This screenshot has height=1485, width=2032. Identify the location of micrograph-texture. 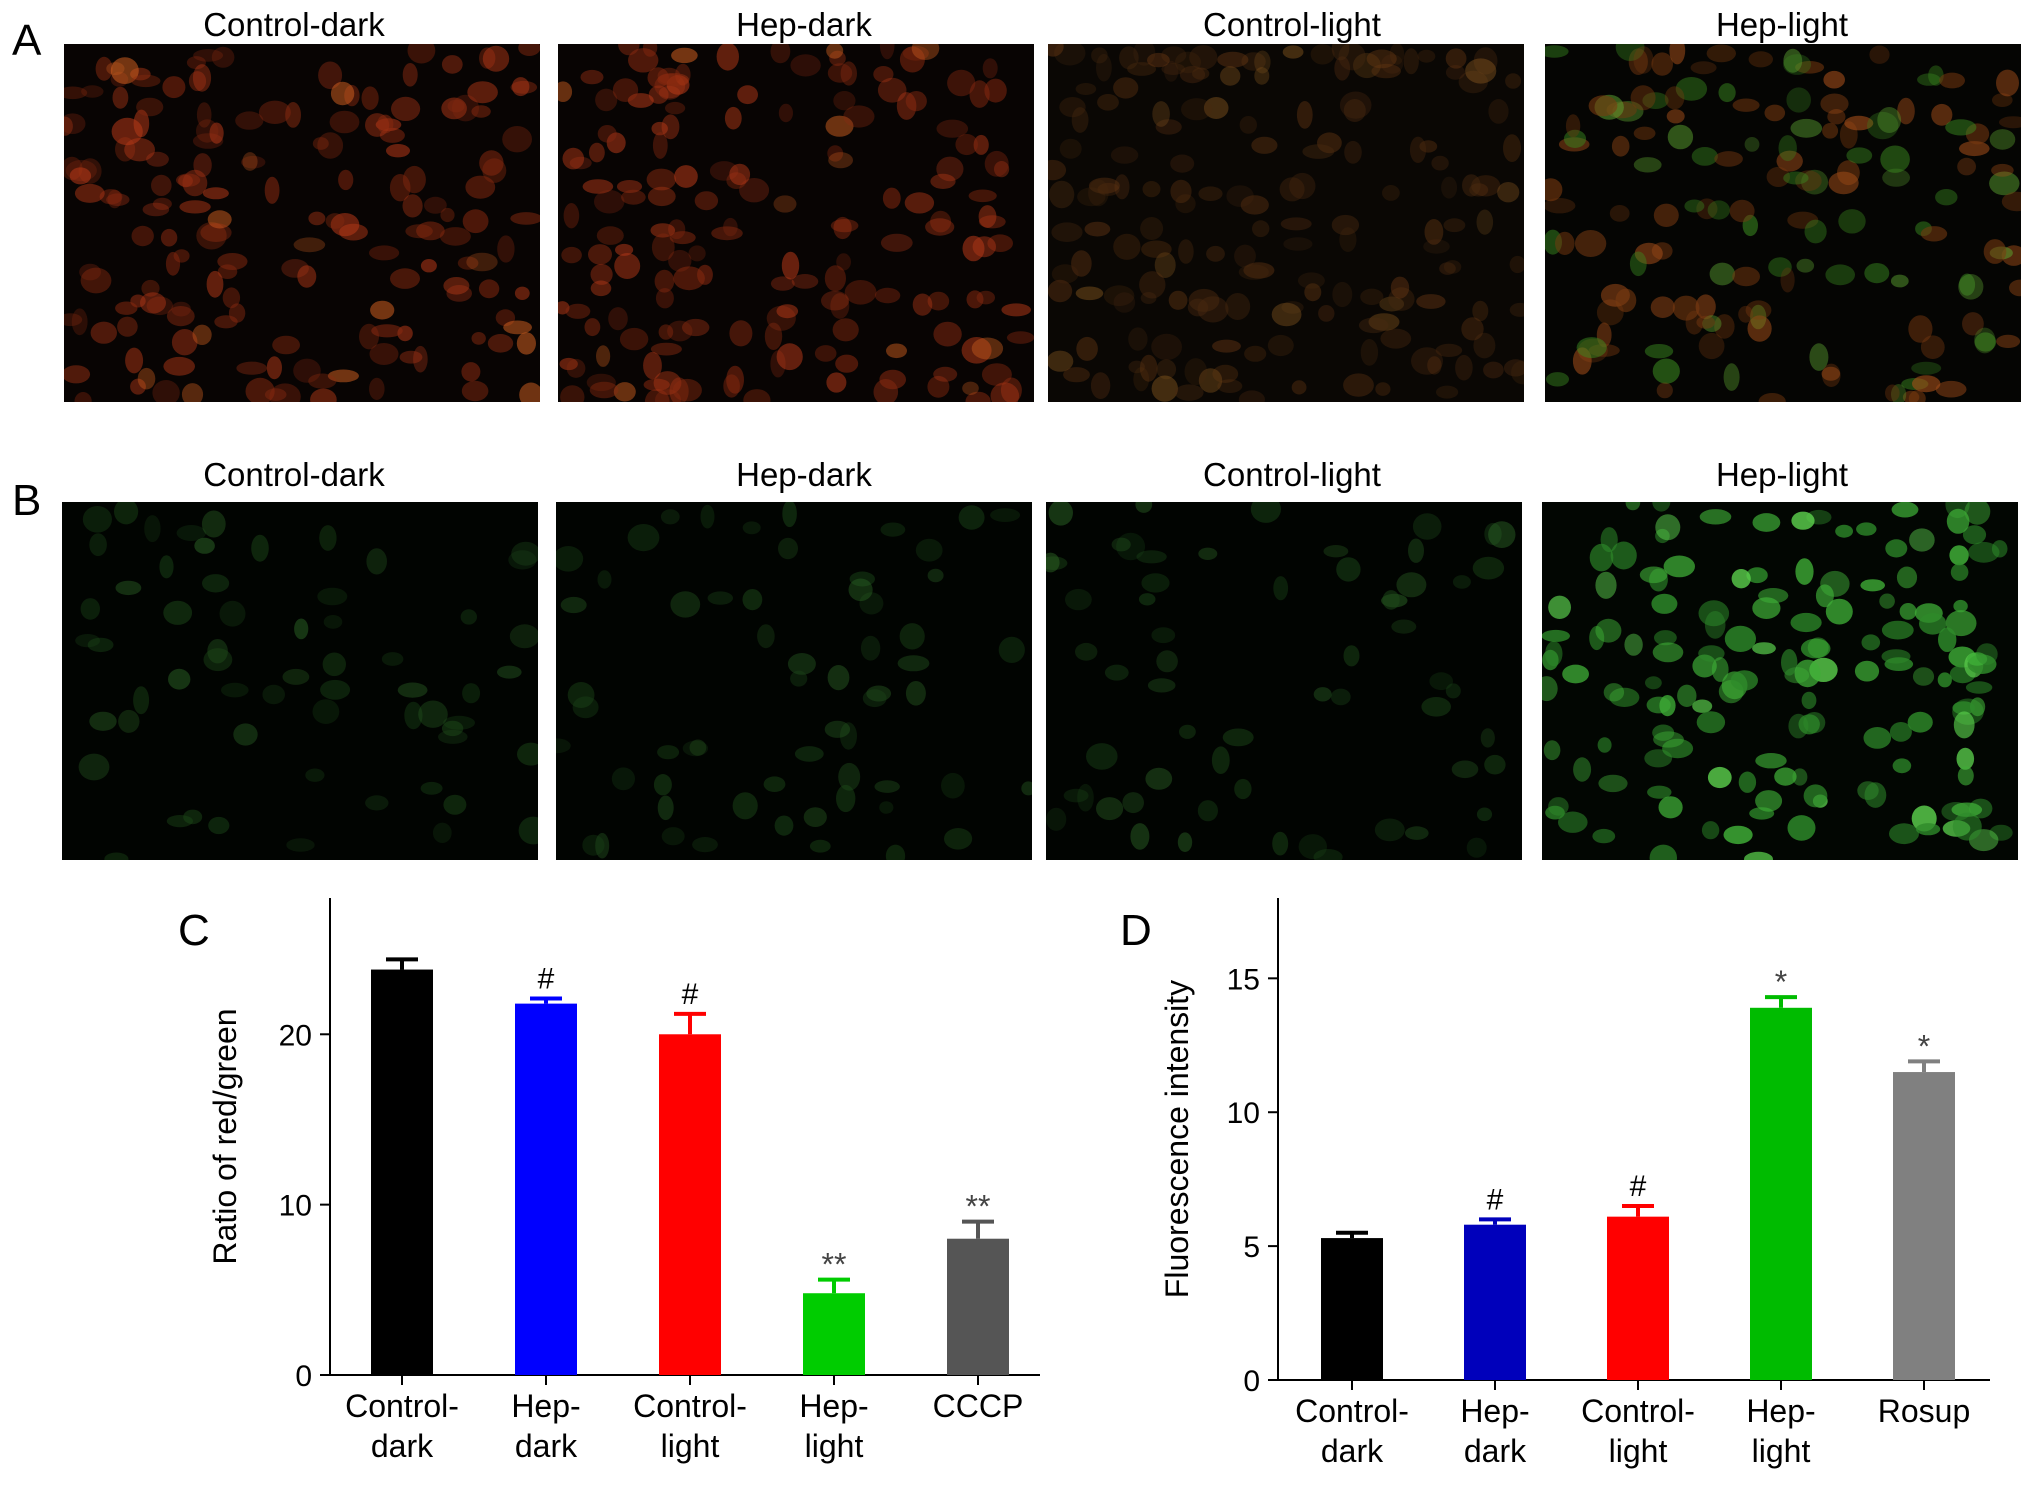
(796, 223).